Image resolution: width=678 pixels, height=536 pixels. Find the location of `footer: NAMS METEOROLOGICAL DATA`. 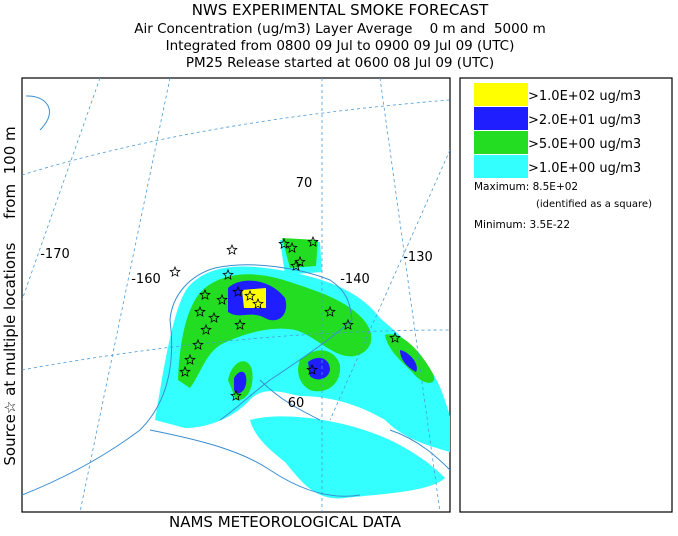

footer: NAMS METEOROLOGICAL DATA is located at coordinates (285, 522).